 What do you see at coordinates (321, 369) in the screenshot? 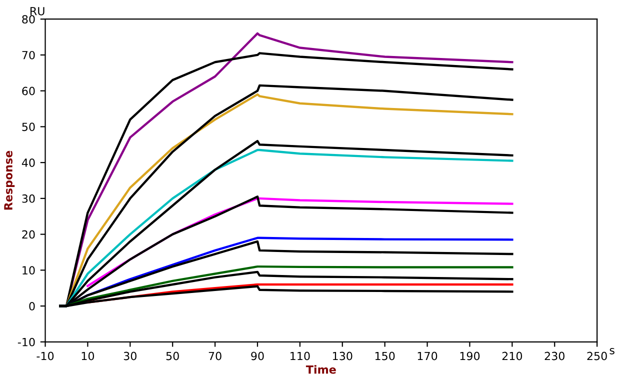
I see `x-axis-title: Time` at bounding box center [321, 369].